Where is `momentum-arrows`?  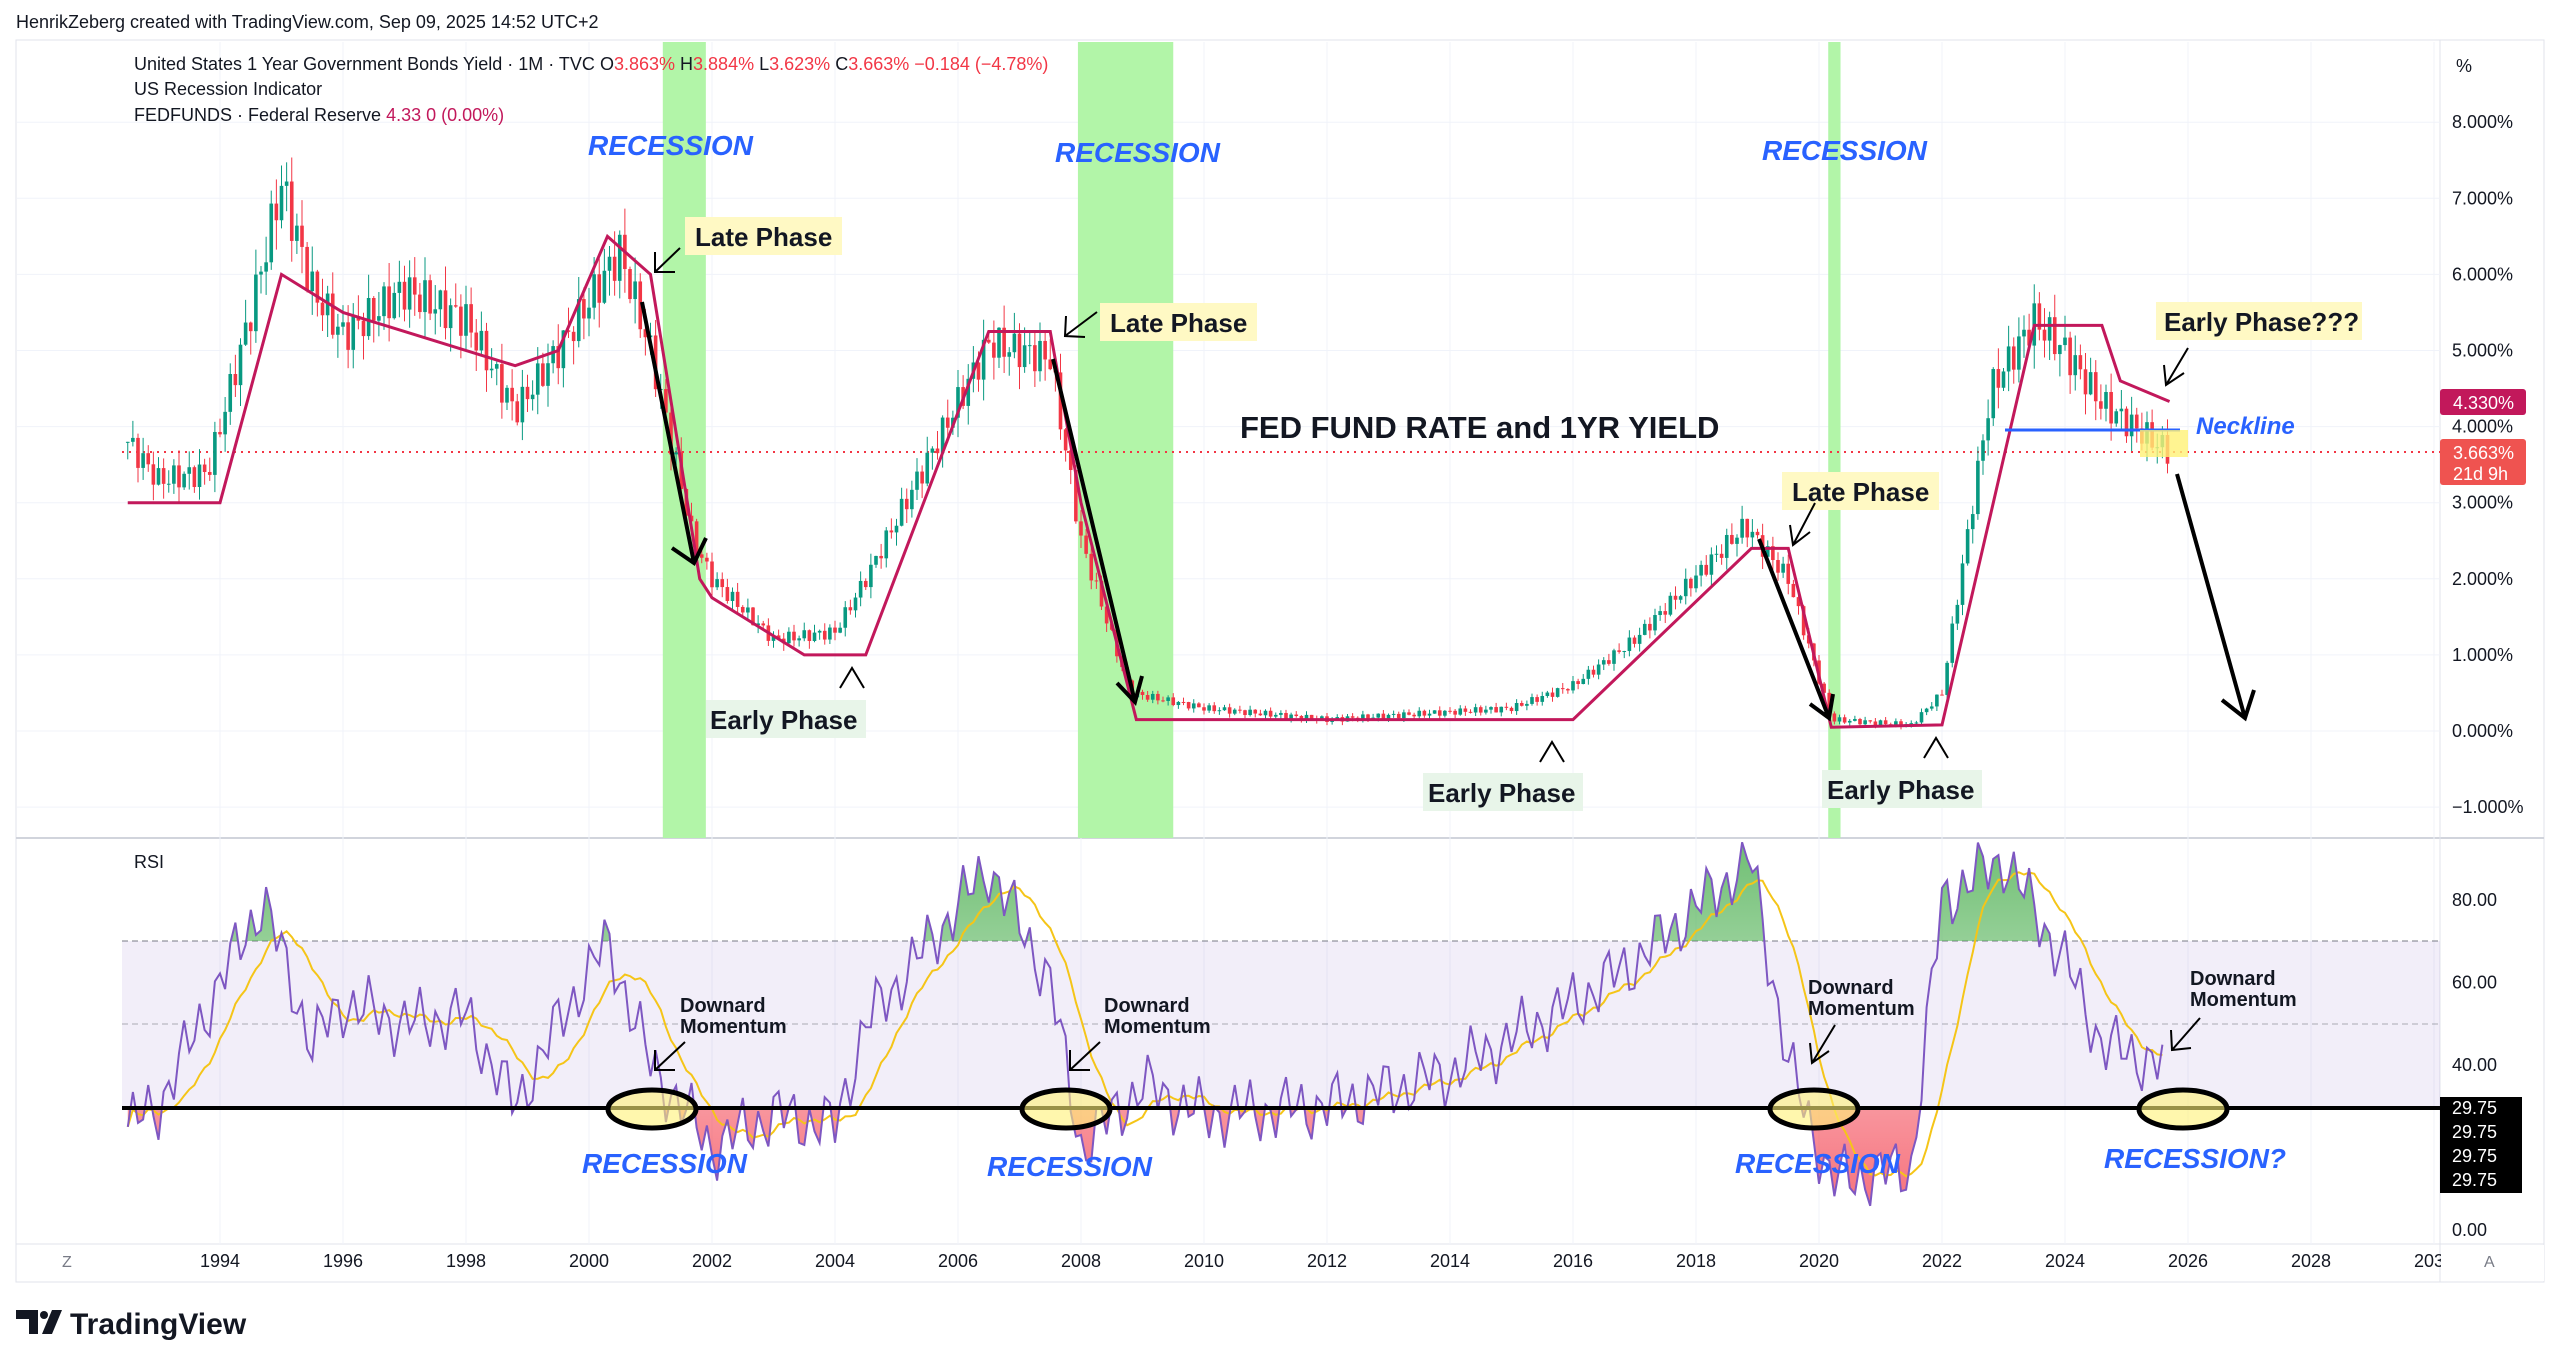 momentum-arrows is located at coordinates (1427, 1044).